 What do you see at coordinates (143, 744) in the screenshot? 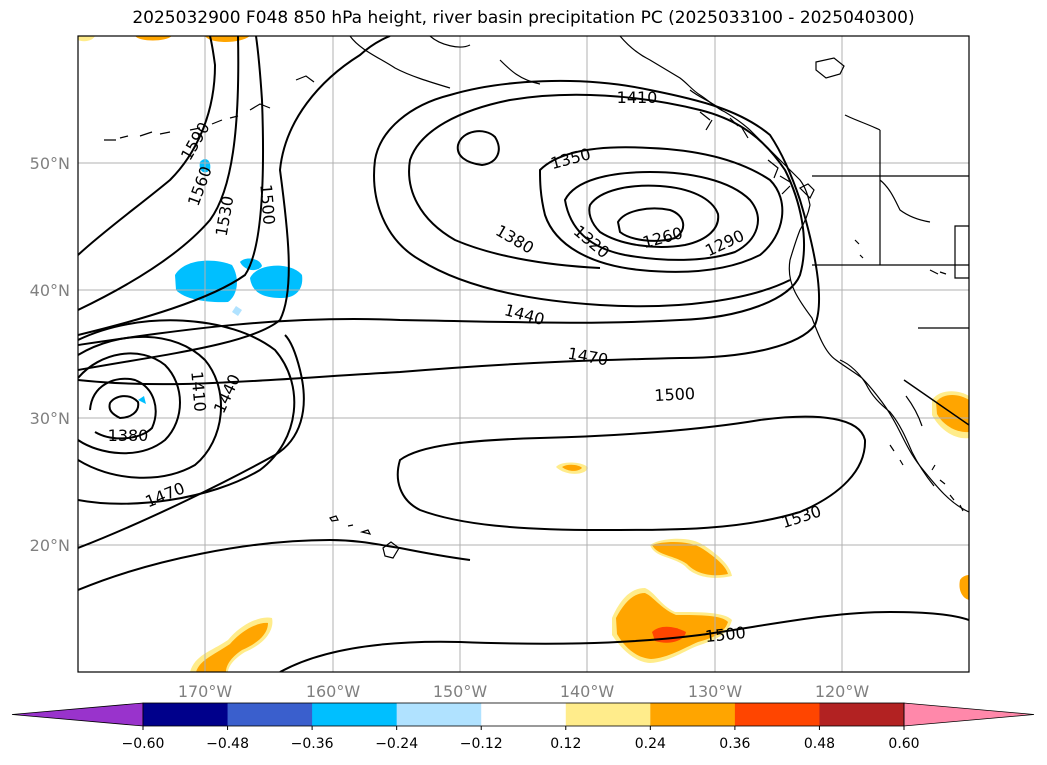
I see `colorbar-tick-label: −0.60` at bounding box center [143, 744].